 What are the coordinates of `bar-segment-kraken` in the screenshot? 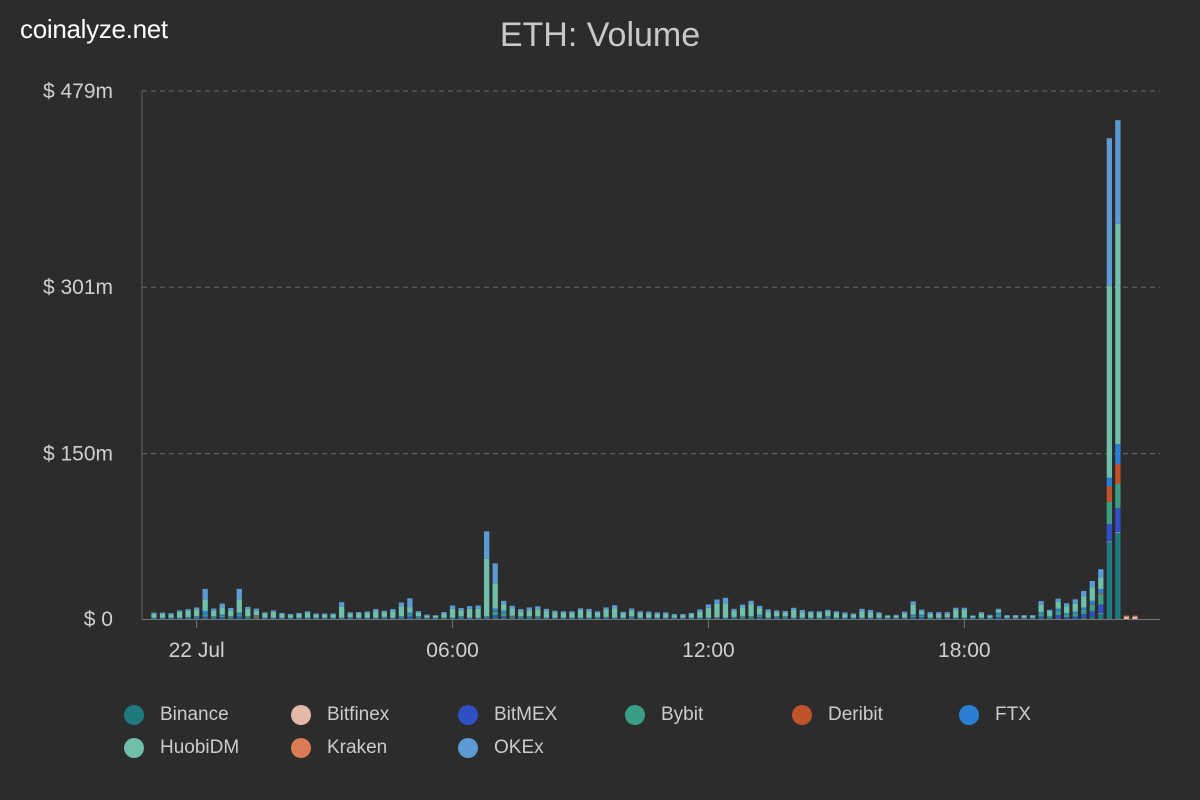 It's located at (1135, 616).